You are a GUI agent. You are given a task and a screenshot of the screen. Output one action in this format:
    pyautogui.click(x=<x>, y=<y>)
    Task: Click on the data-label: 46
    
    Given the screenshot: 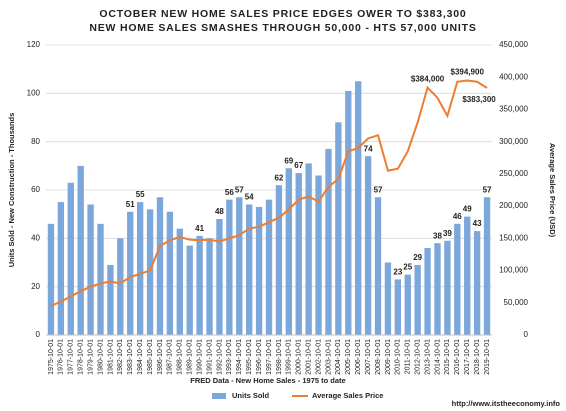 What is the action you would take?
    pyautogui.click(x=457, y=216)
    